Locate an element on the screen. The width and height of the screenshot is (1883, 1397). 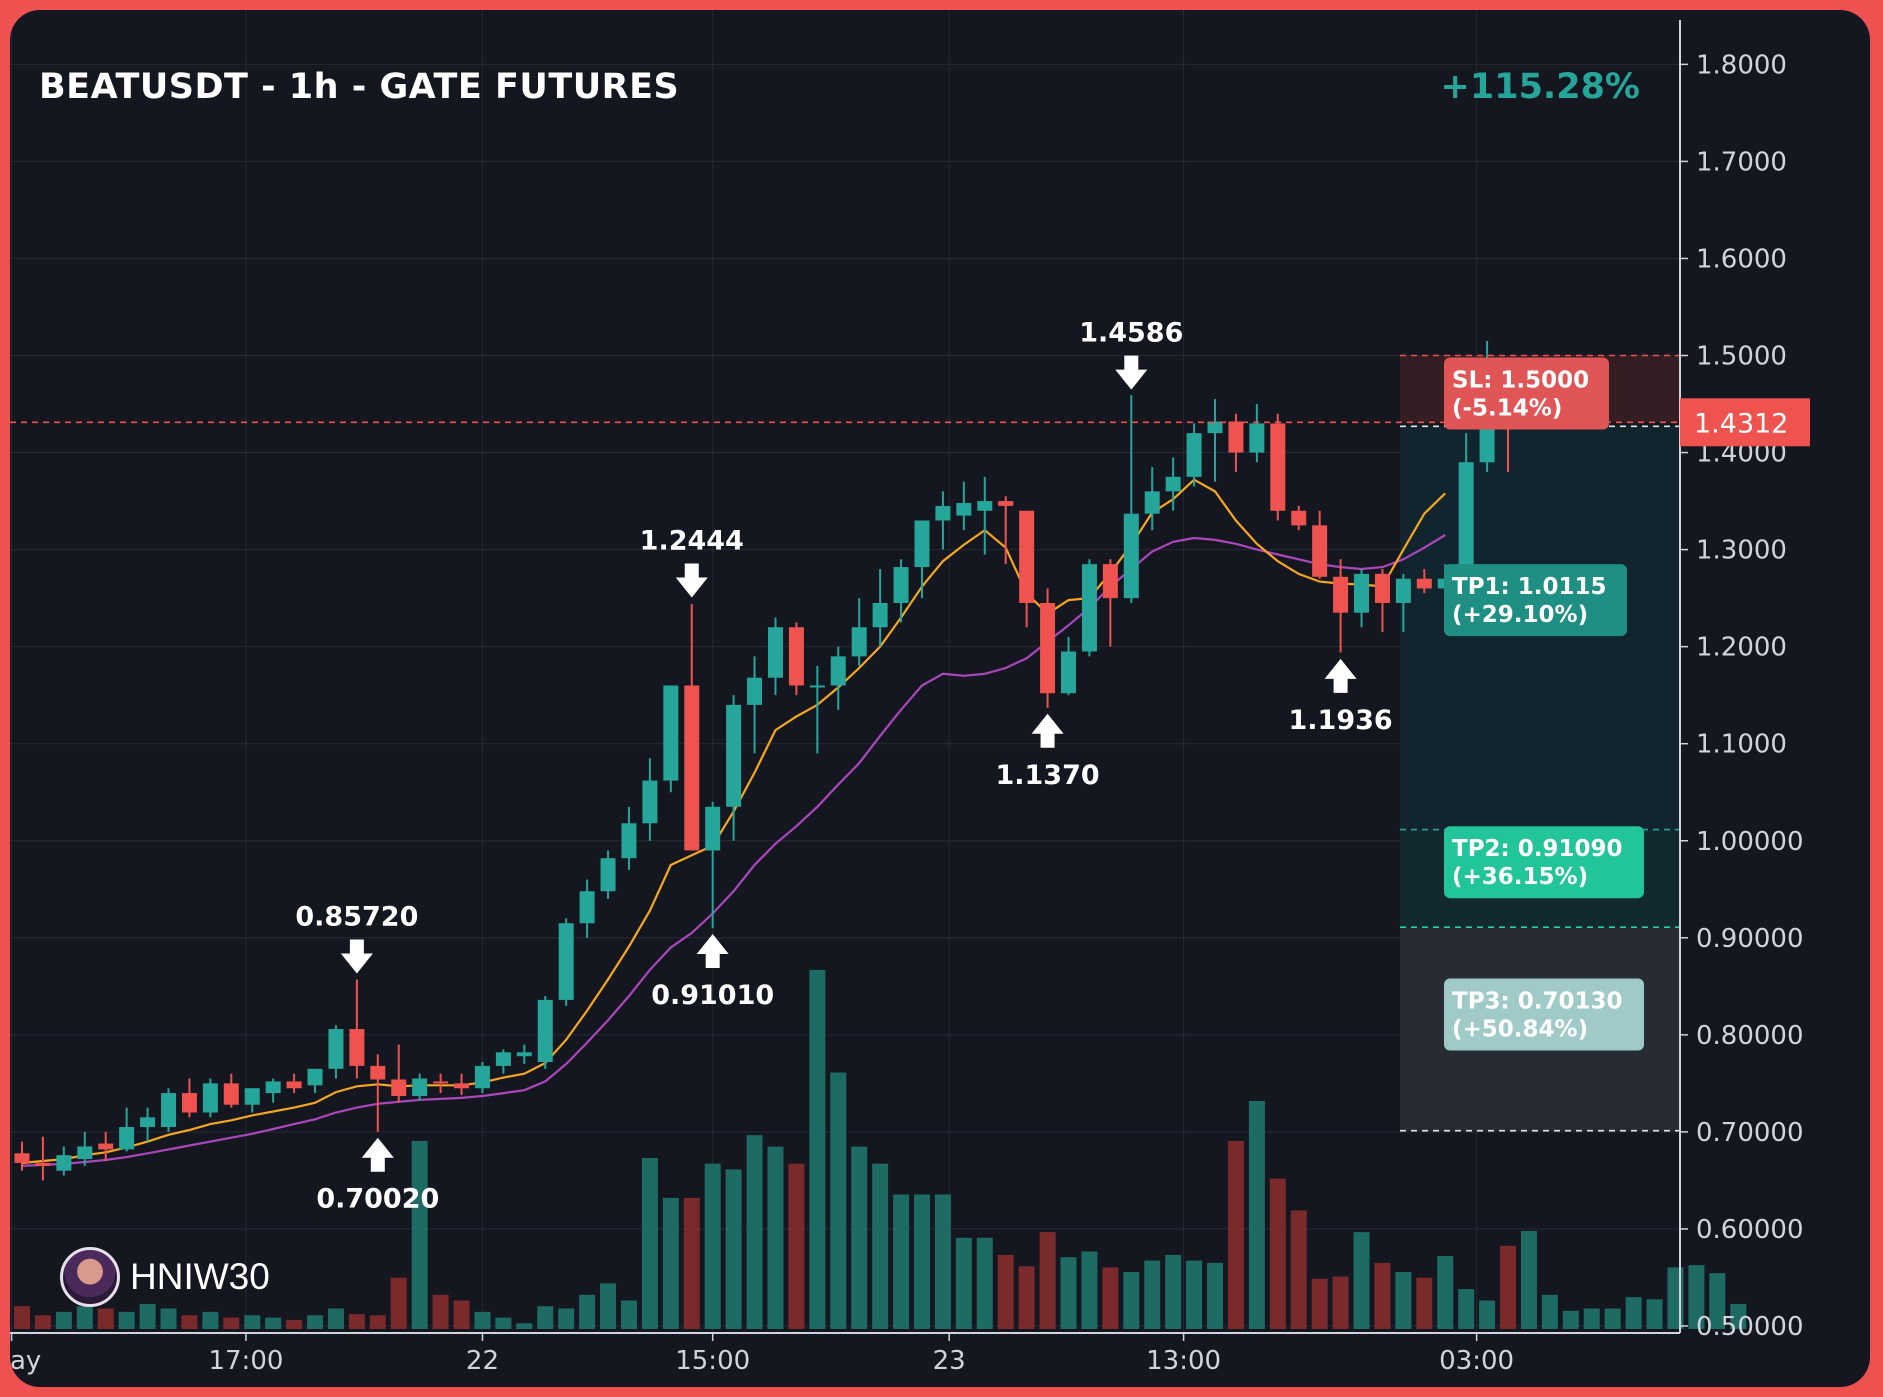
pivot-marker: 1.1936 is located at coordinates (1340, 697).